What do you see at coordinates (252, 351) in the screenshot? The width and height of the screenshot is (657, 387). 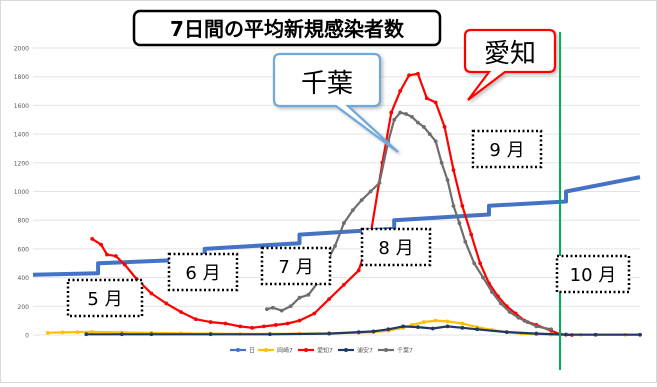 I see `legend-label: 日` at bounding box center [252, 351].